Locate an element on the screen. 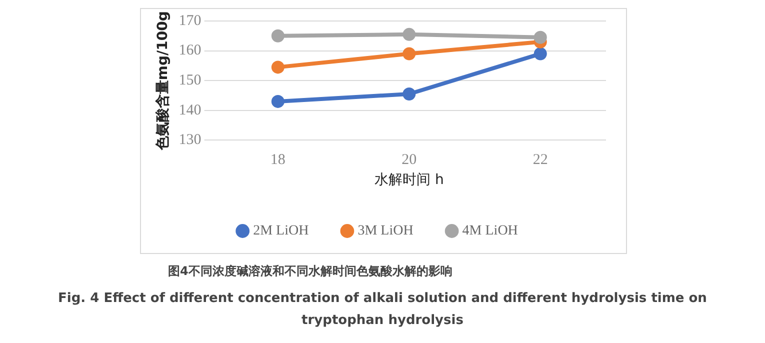 This screenshot has height=343, width=765. legend-label: 3M LiOH is located at coordinates (386, 231).